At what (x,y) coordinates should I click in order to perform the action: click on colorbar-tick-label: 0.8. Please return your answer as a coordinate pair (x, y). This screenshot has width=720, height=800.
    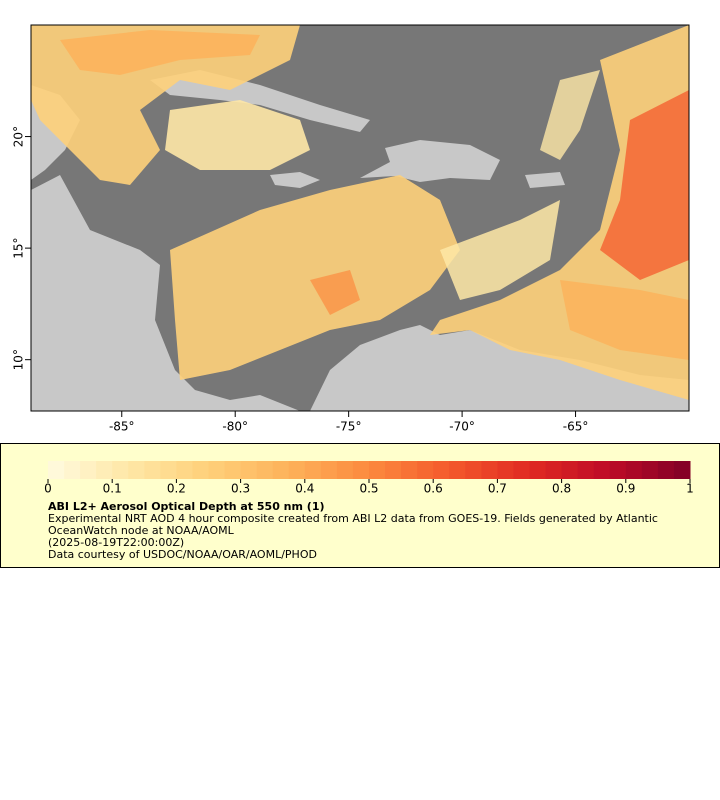
    Looking at the image, I should click on (561, 489).